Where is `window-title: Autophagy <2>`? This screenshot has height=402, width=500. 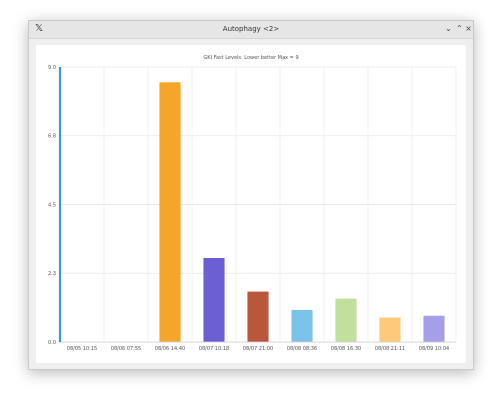
window-title: Autophagy <2> is located at coordinates (251, 29).